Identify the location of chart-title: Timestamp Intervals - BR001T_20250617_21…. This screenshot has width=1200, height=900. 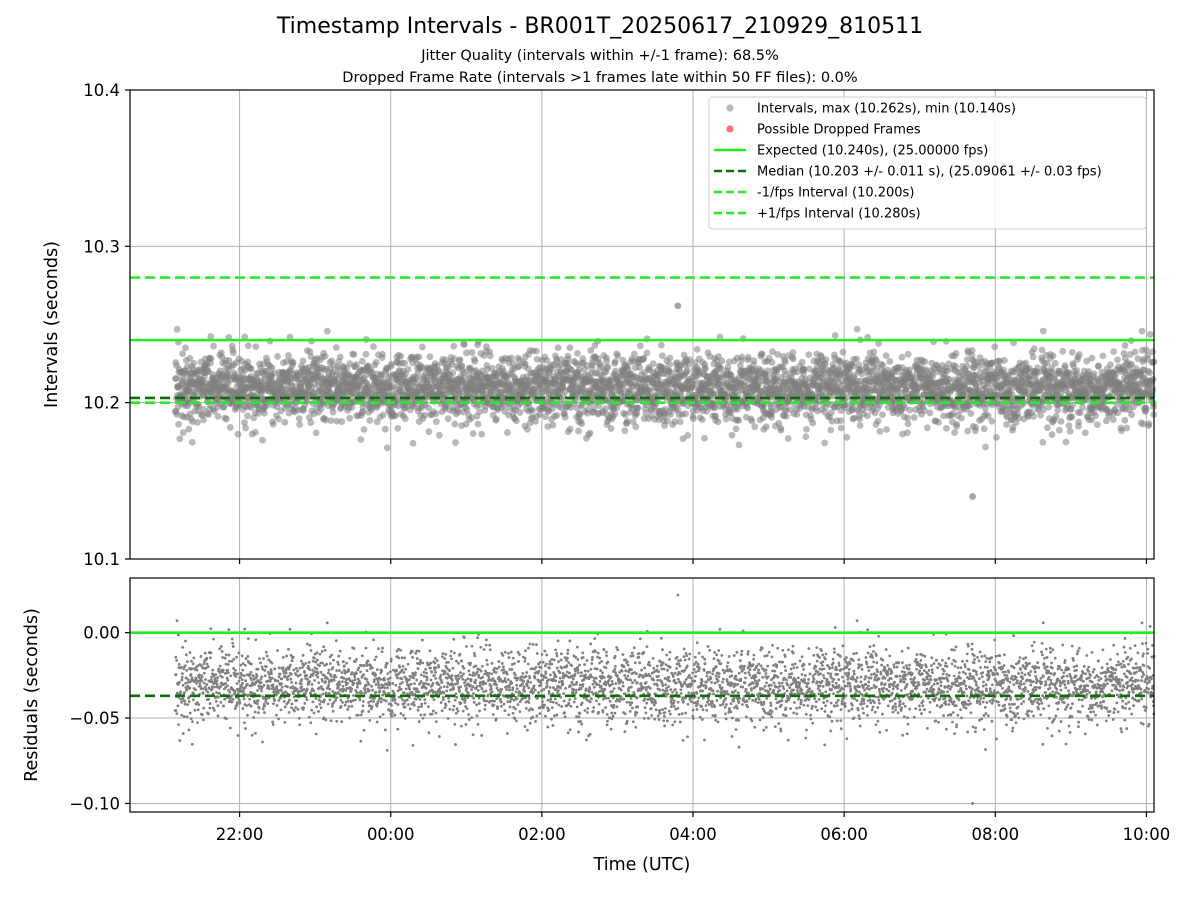
(600, 26).